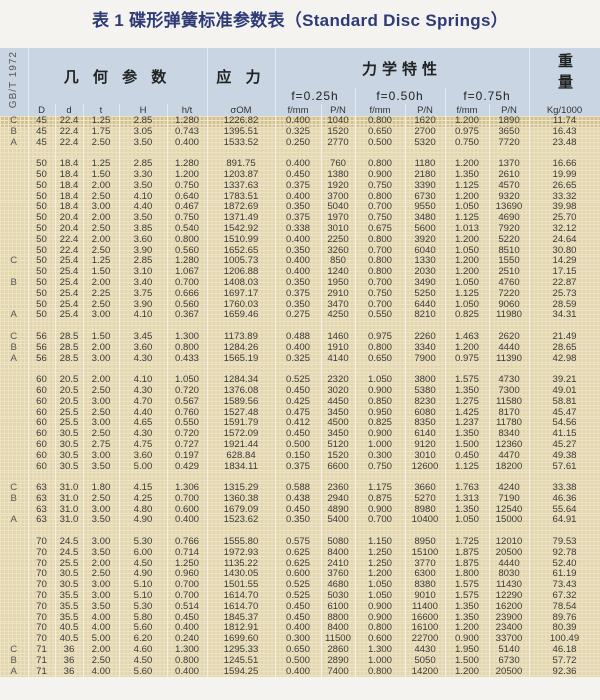 This screenshot has width=600, height=700. Describe the element at coordinates (241, 629) in the screenshot. I see `table-cell: 1812.91` at that location.